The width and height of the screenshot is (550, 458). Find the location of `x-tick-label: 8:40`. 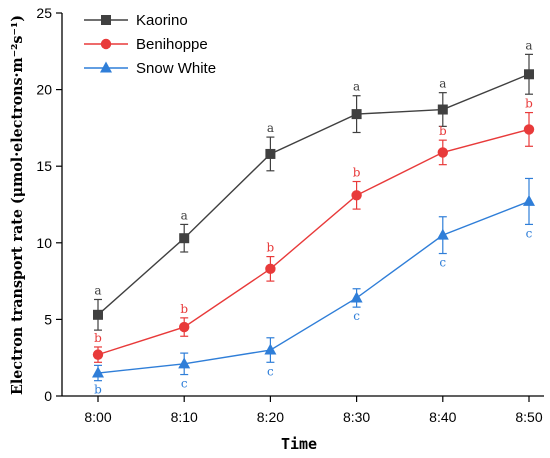

x-tick-label: 8:40 is located at coordinates (442, 417).